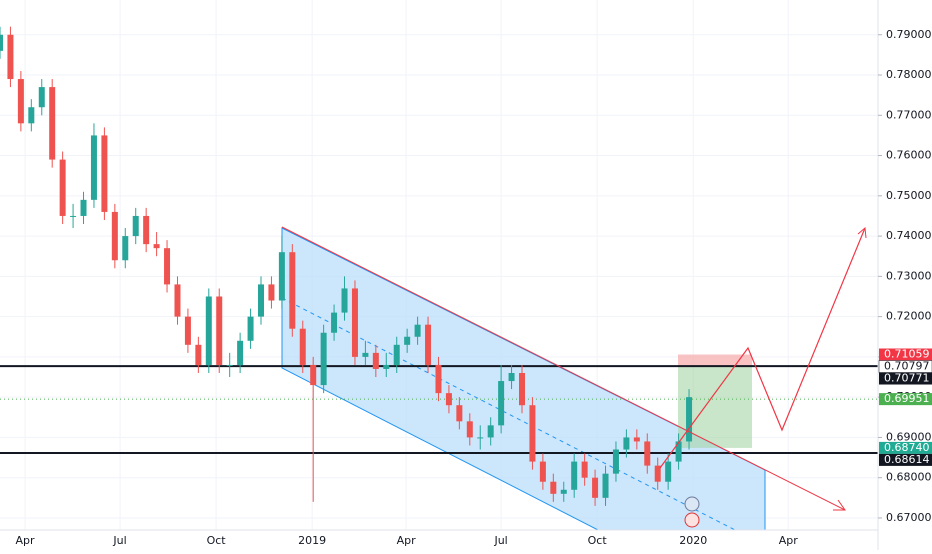  Describe the element at coordinates (762, 348) in the screenshot. I see `projection-path` at that location.